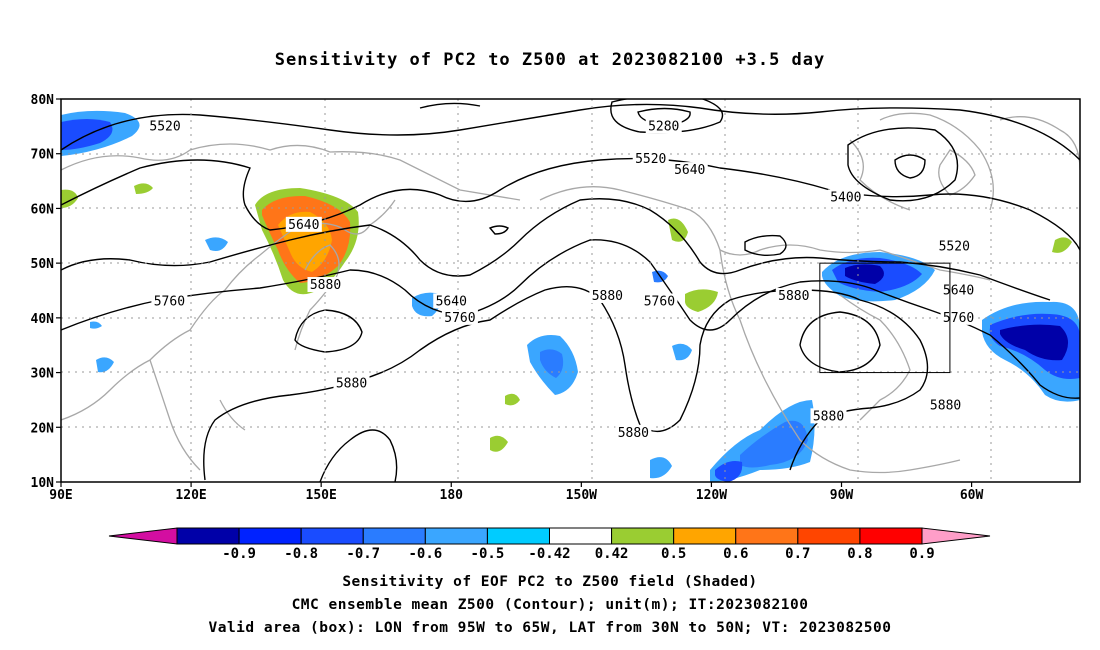 Image resolution: width=1100 pixels, height=650 pixels. Describe the element at coordinates (885, 318) in the screenshot. I see `valid-area-box` at that location.